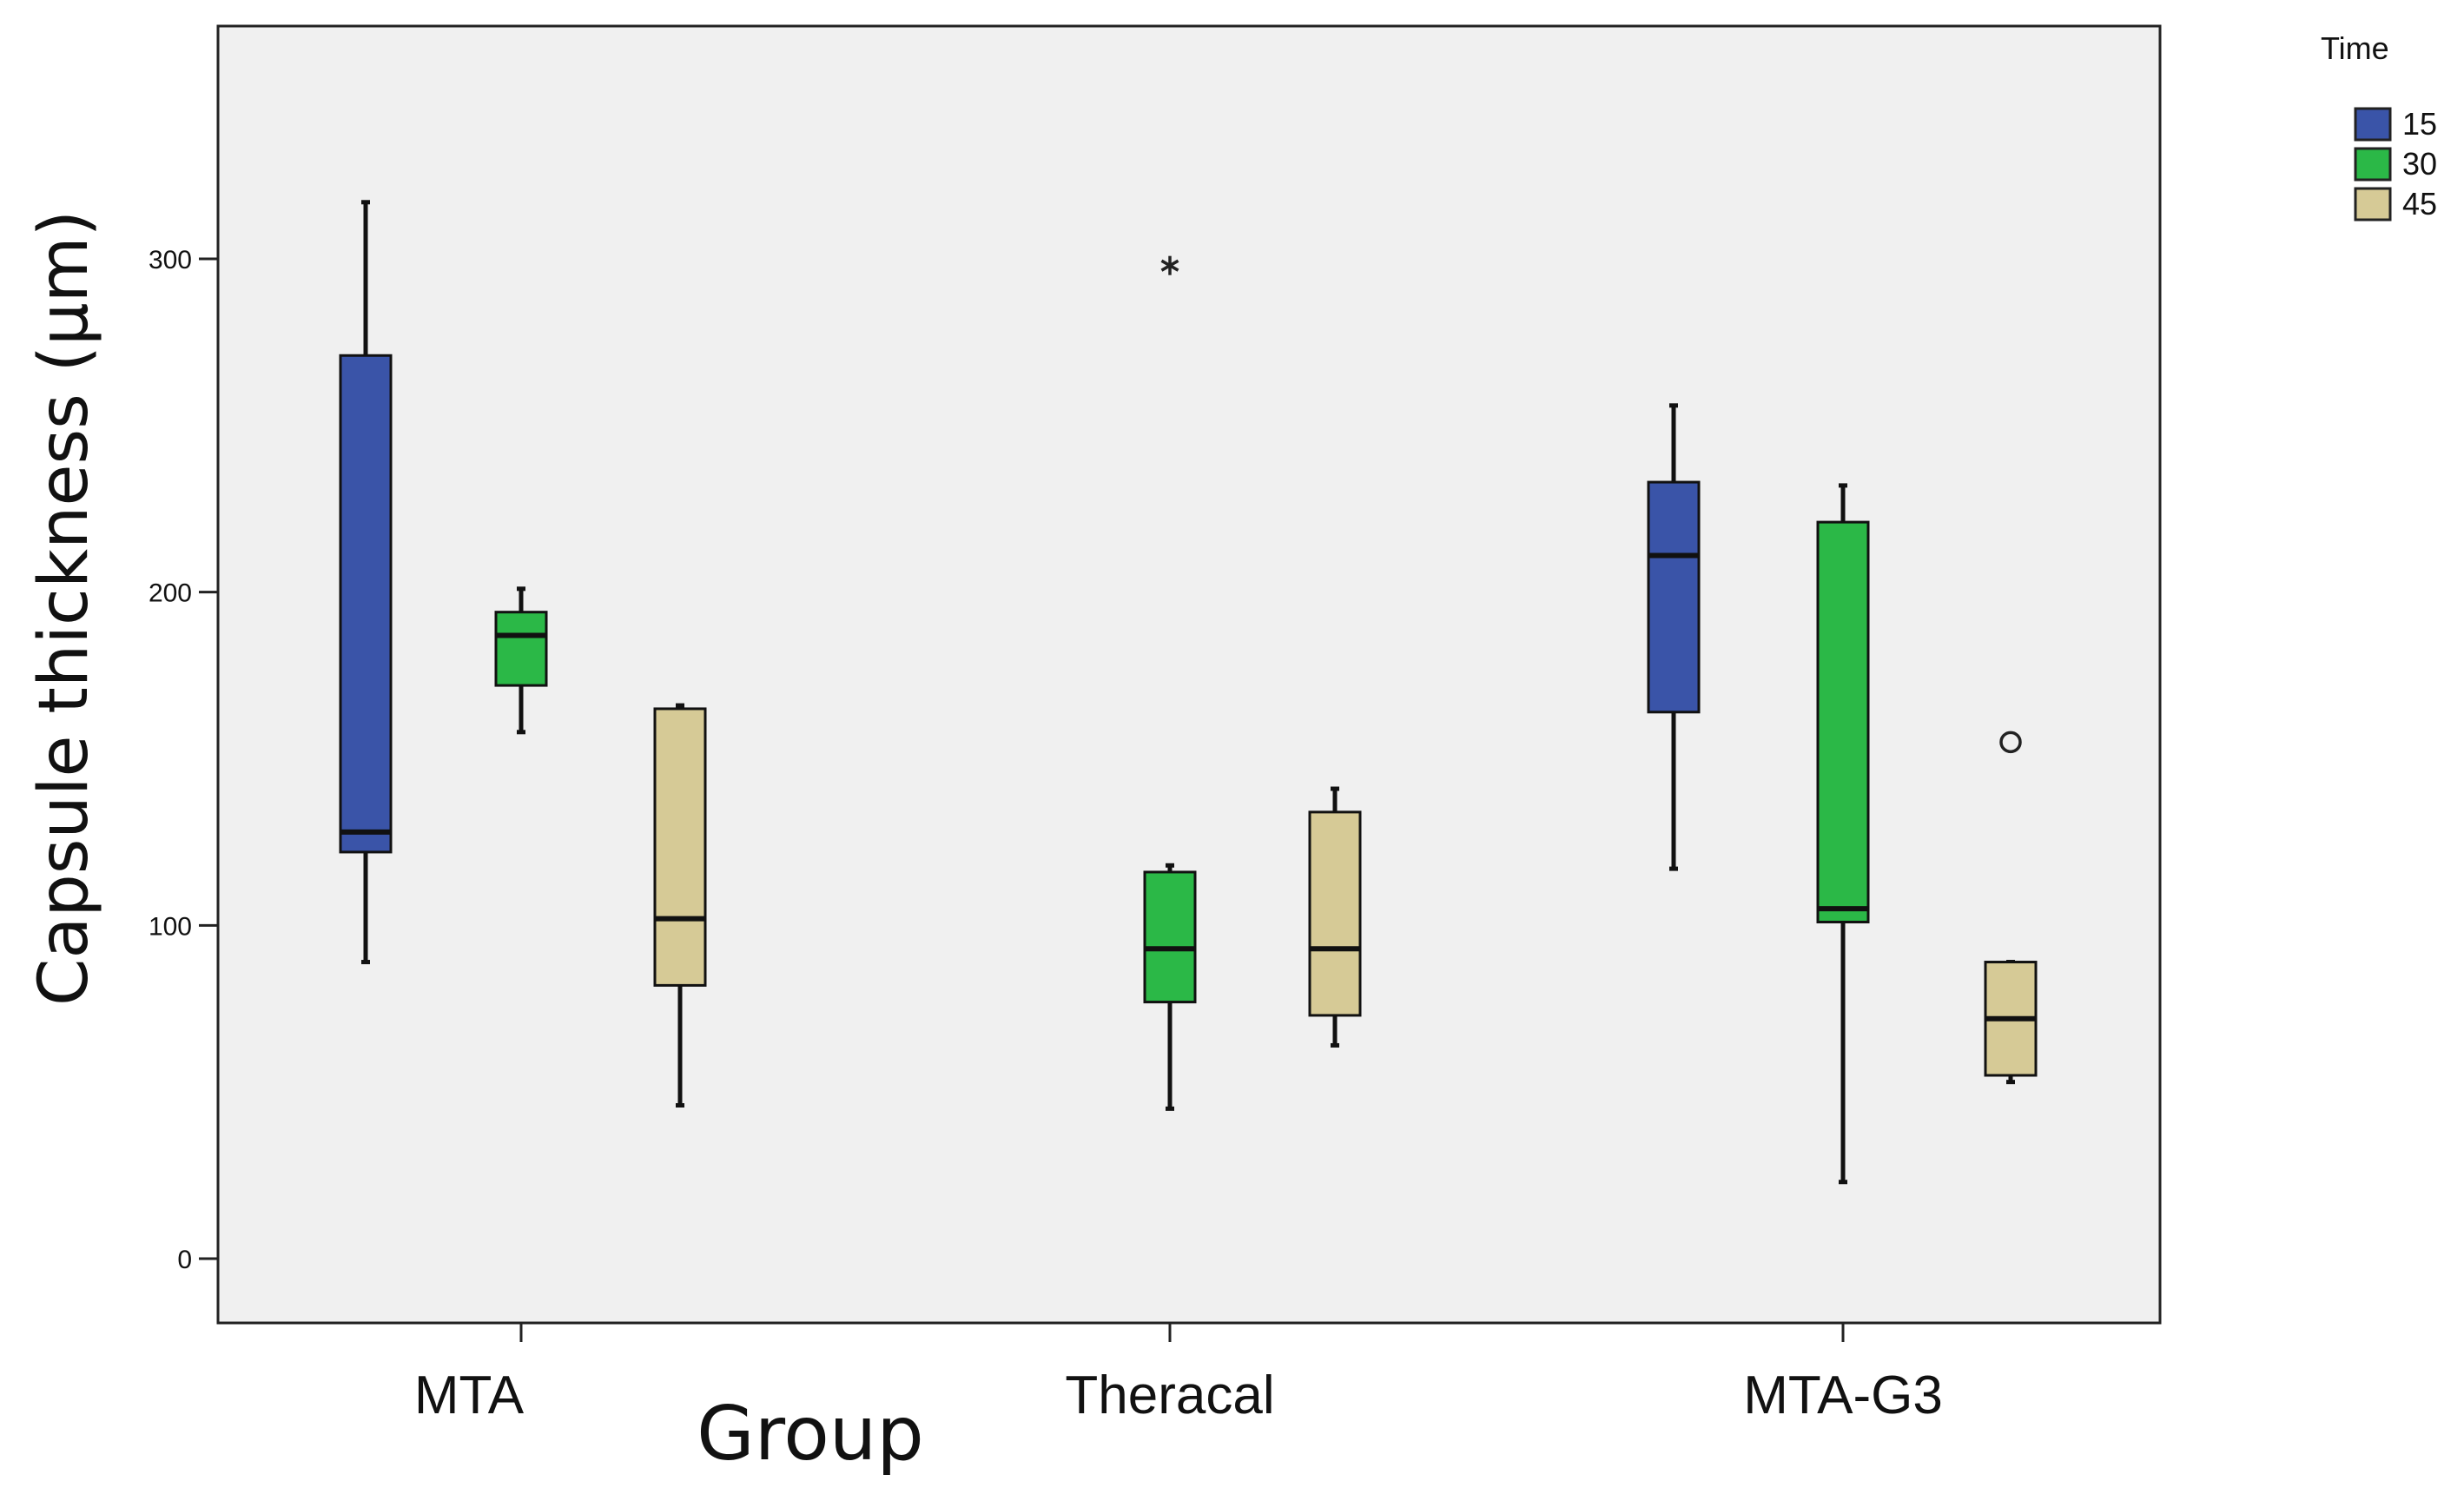  I want to click on x-axis: MTA Theracal MTA-G3, so click(1178, 1374).